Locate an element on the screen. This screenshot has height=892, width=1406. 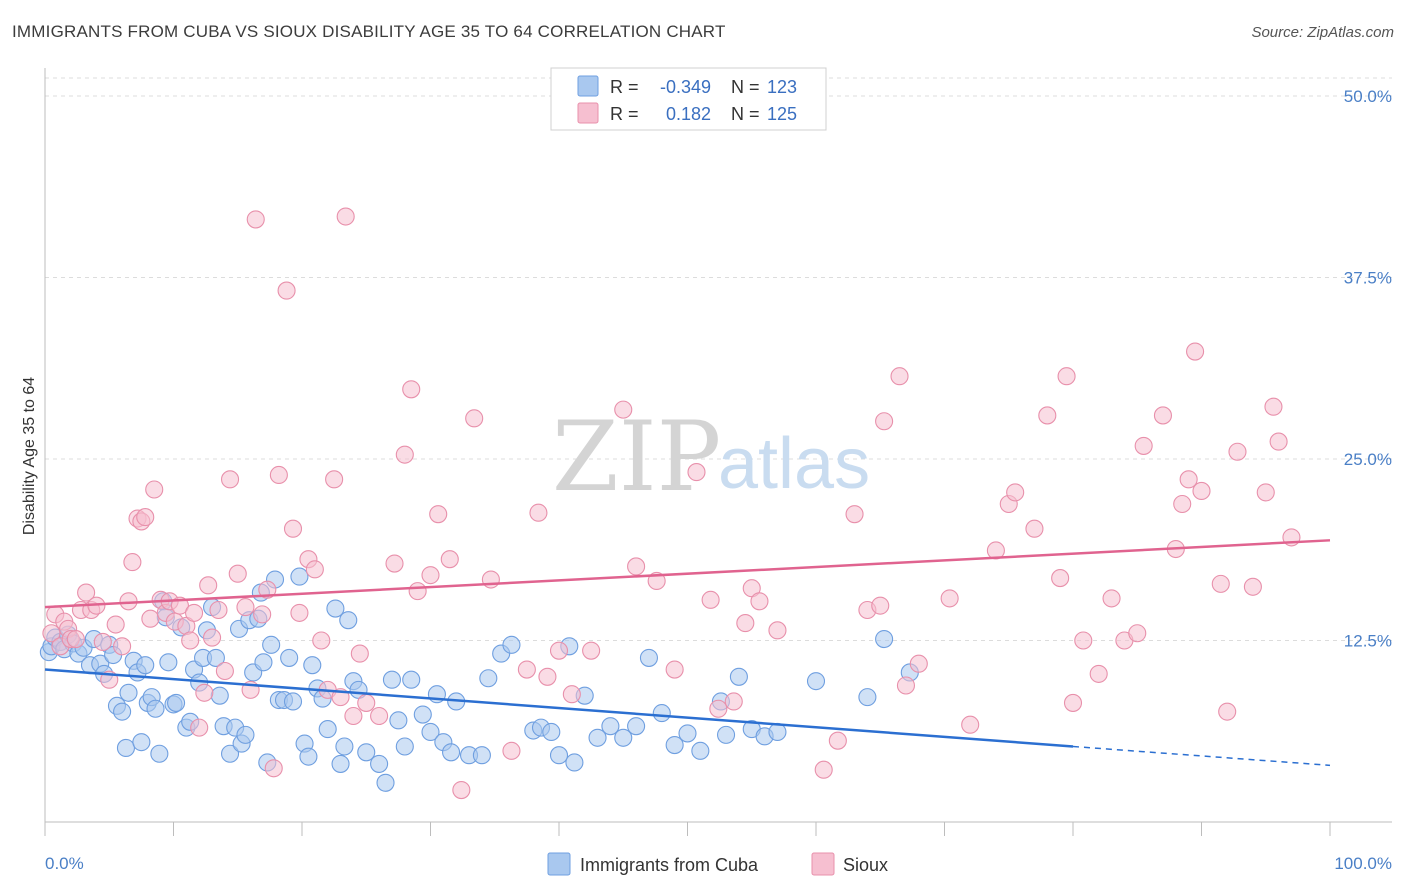
legend-r-value: 0.182 is located at coordinates (688, 114).